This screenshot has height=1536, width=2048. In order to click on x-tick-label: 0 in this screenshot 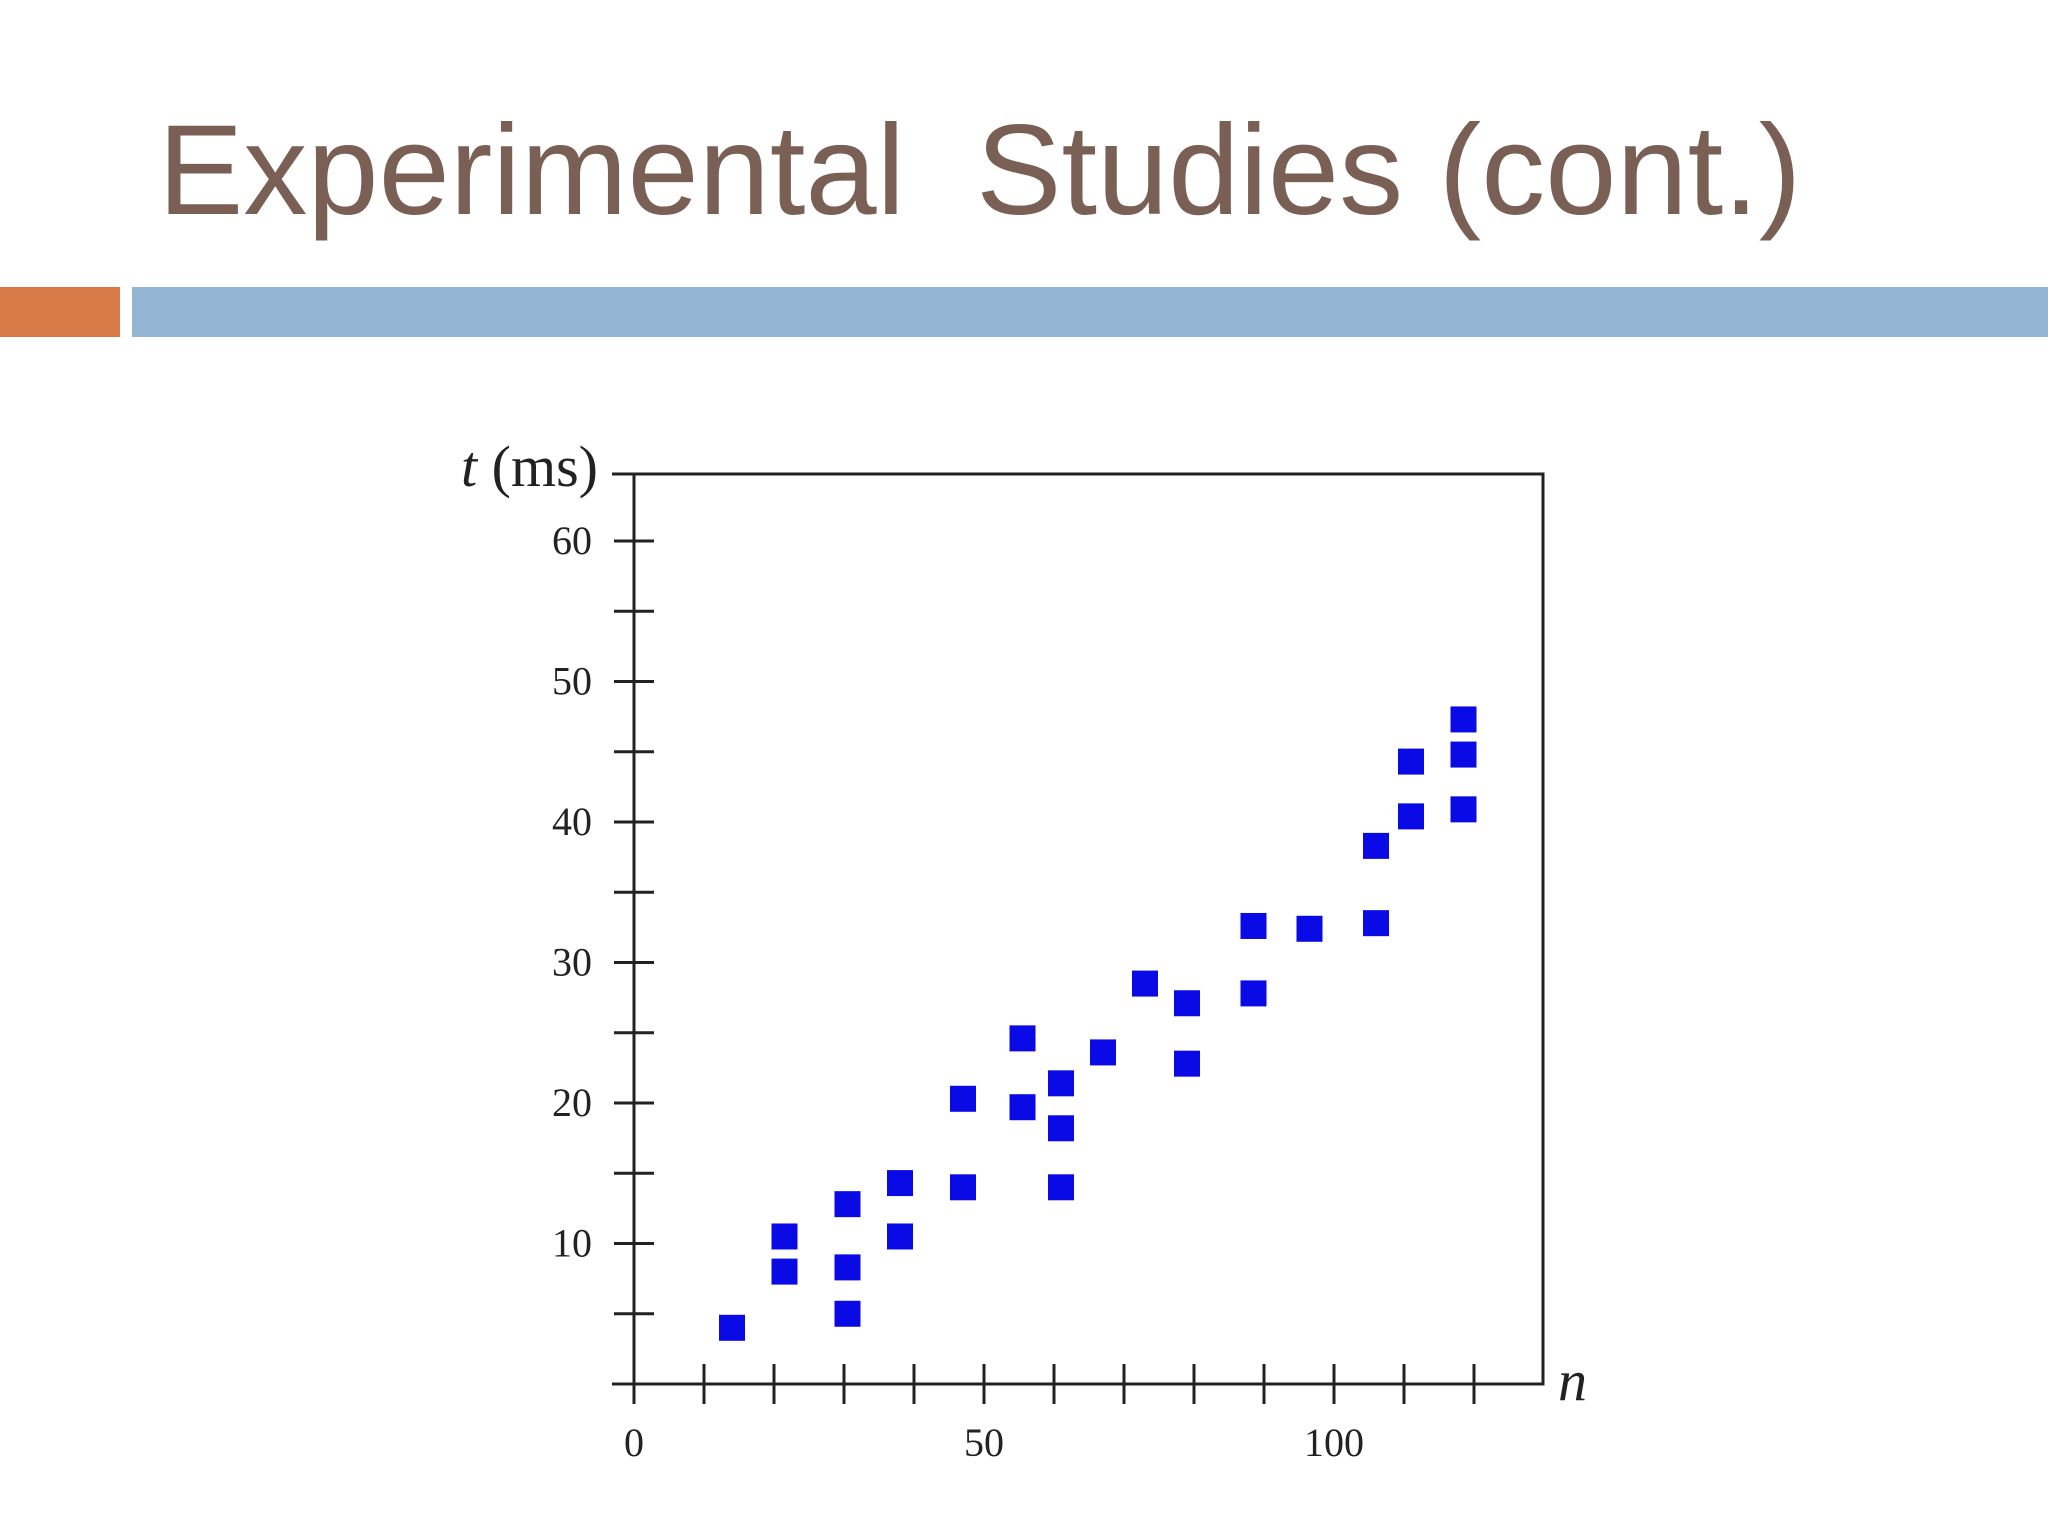, I will do `click(634, 1442)`.